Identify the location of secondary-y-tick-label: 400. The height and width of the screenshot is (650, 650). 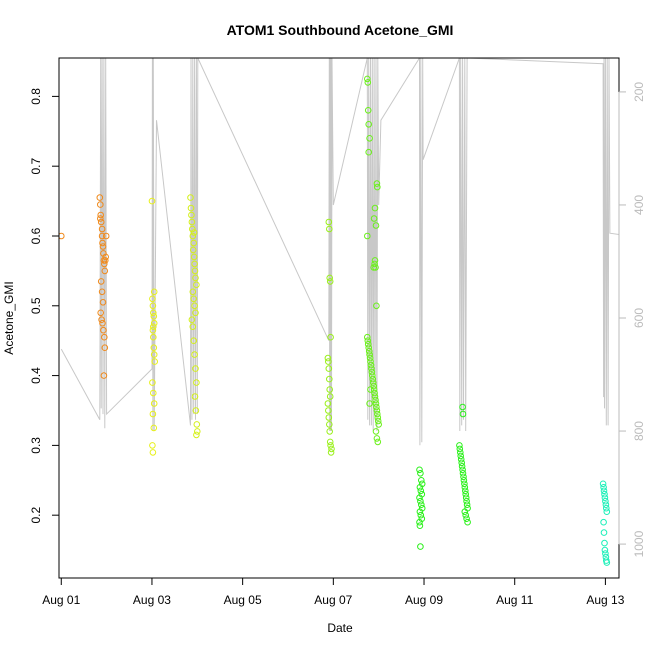
(639, 205).